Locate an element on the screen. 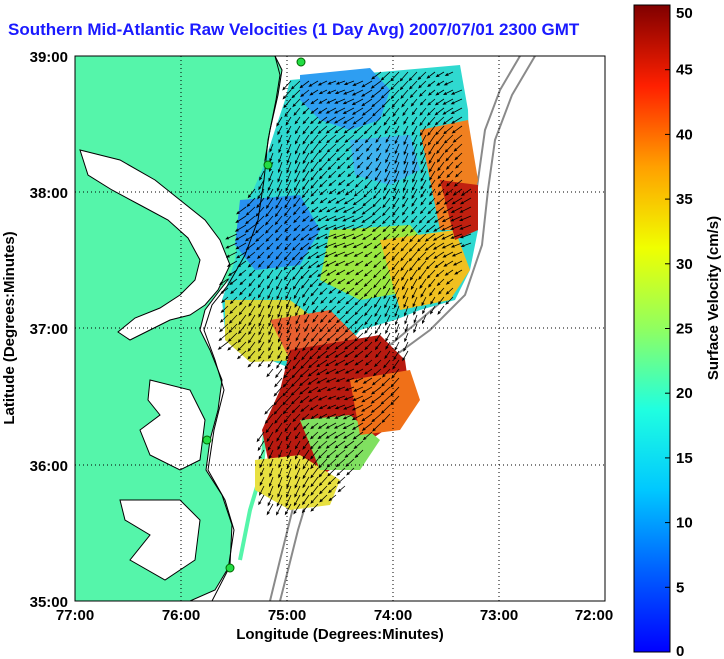  y-tick-label: 36:00 is located at coordinates (49, 466).